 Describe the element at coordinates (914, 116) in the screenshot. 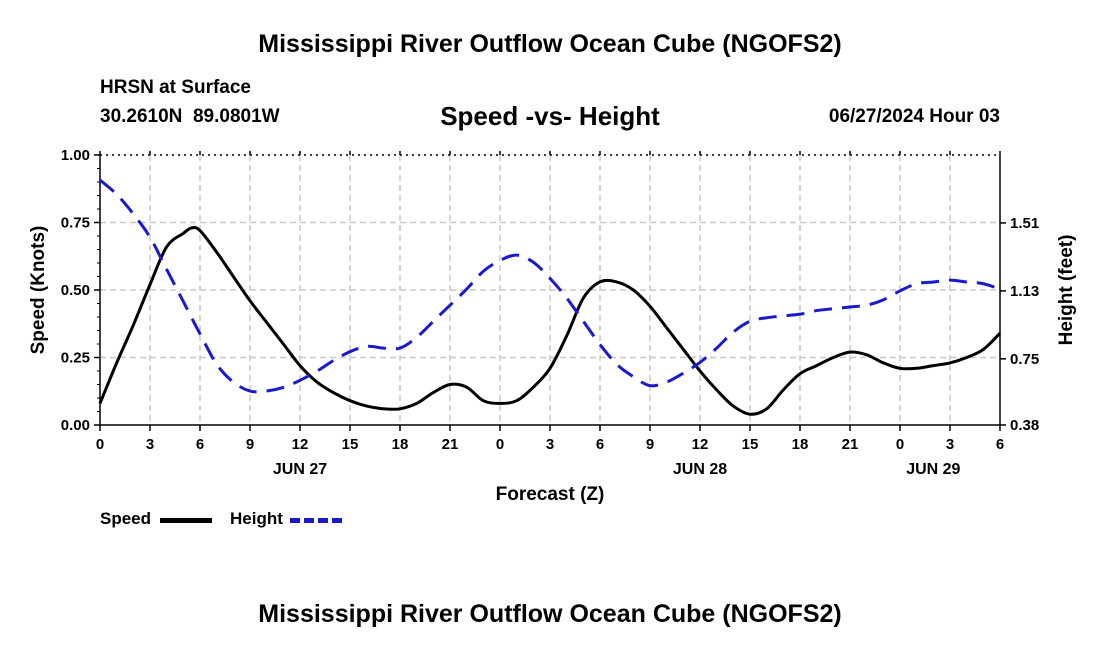

I see `forecast-date-label: 06/27/2024 Hour 03` at that location.